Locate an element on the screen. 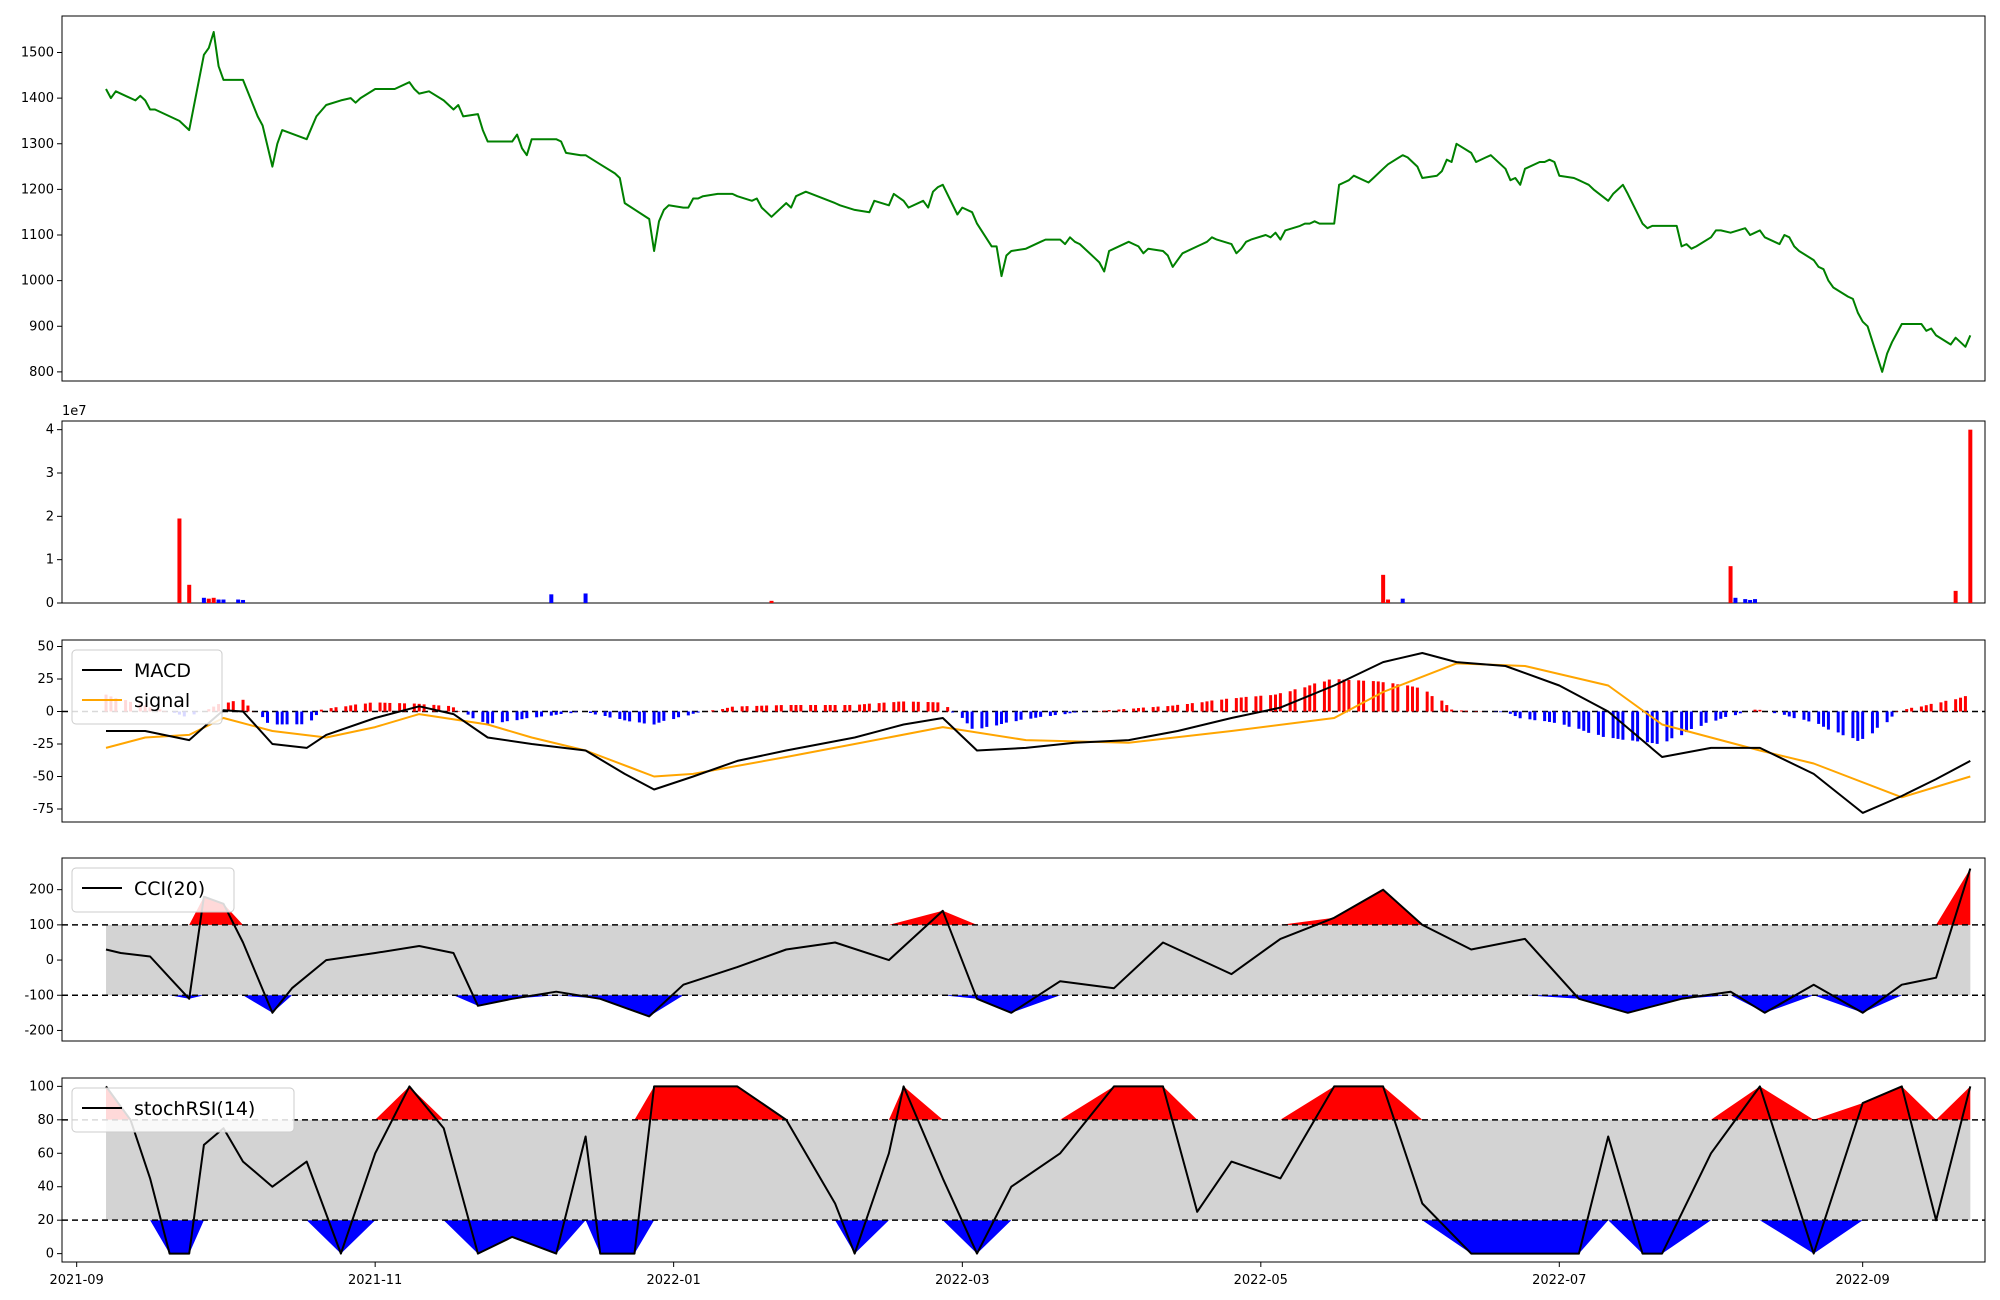 This screenshot has width=2000, height=1300. cci-band is located at coordinates (1038, 960).